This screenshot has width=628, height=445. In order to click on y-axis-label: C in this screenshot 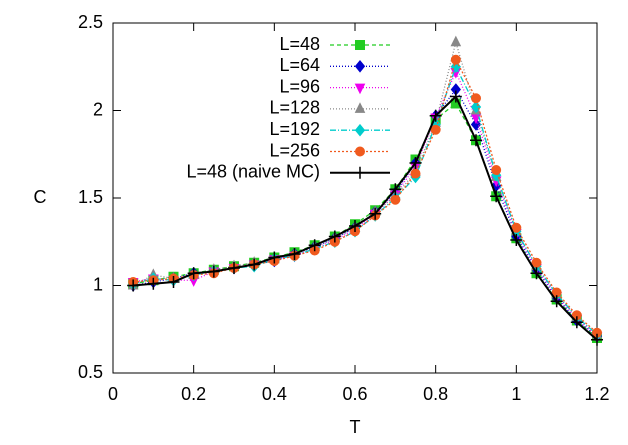, I will do `click(40, 197)`.